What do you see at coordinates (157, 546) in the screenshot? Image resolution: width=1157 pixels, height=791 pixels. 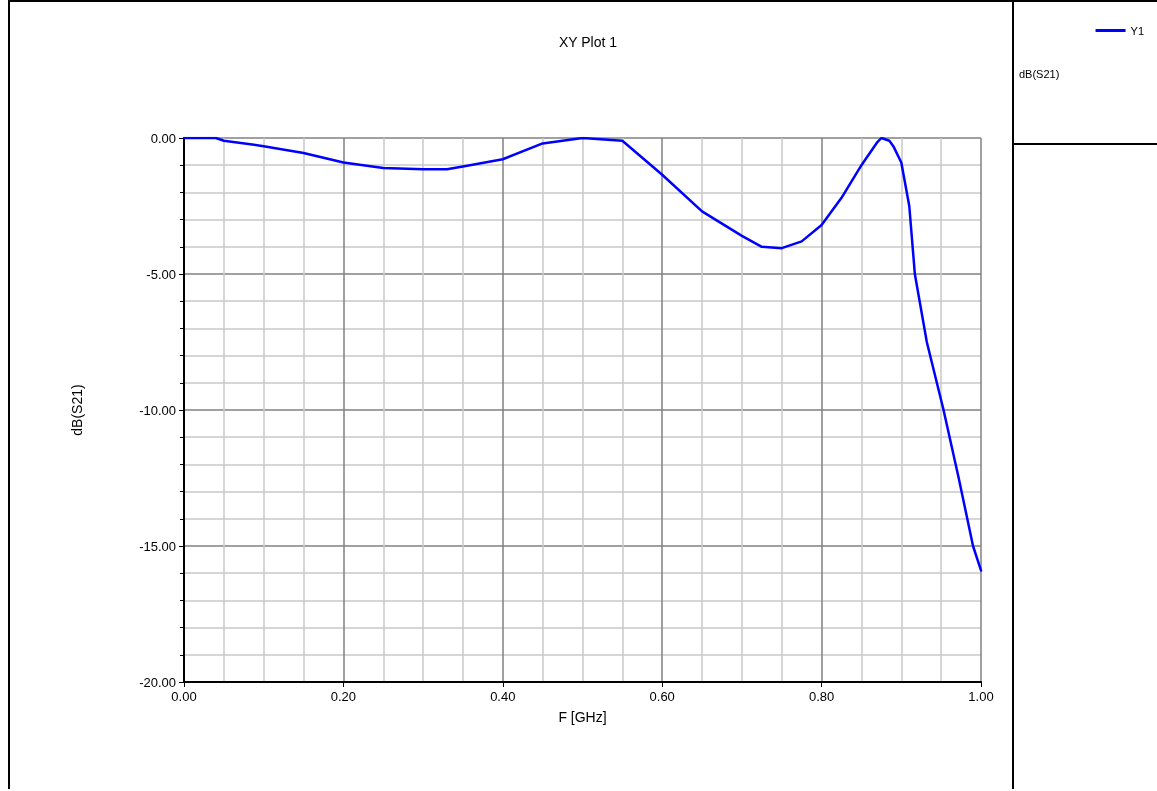 I see `y-tick-label: -15.00` at bounding box center [157, 546].